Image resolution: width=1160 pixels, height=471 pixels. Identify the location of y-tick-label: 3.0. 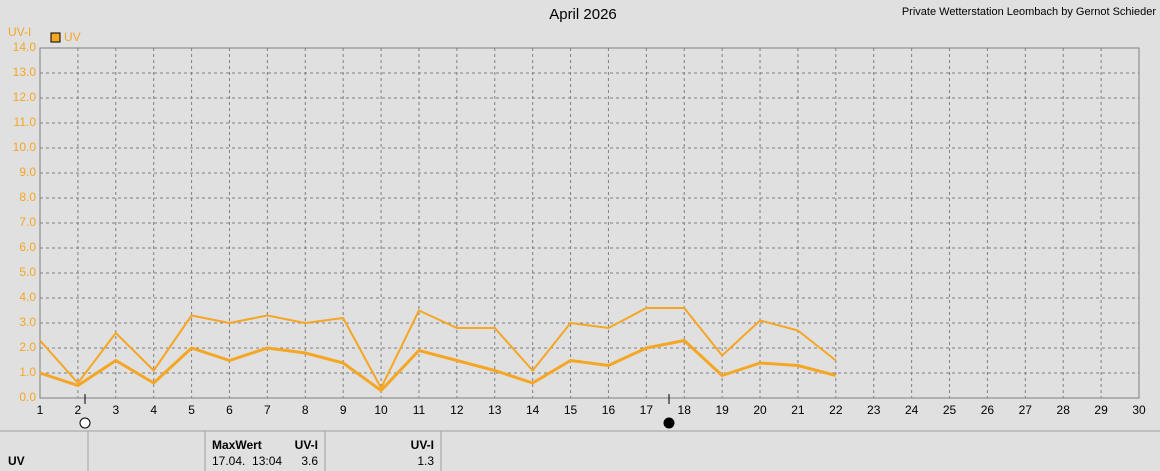
(27, 322).